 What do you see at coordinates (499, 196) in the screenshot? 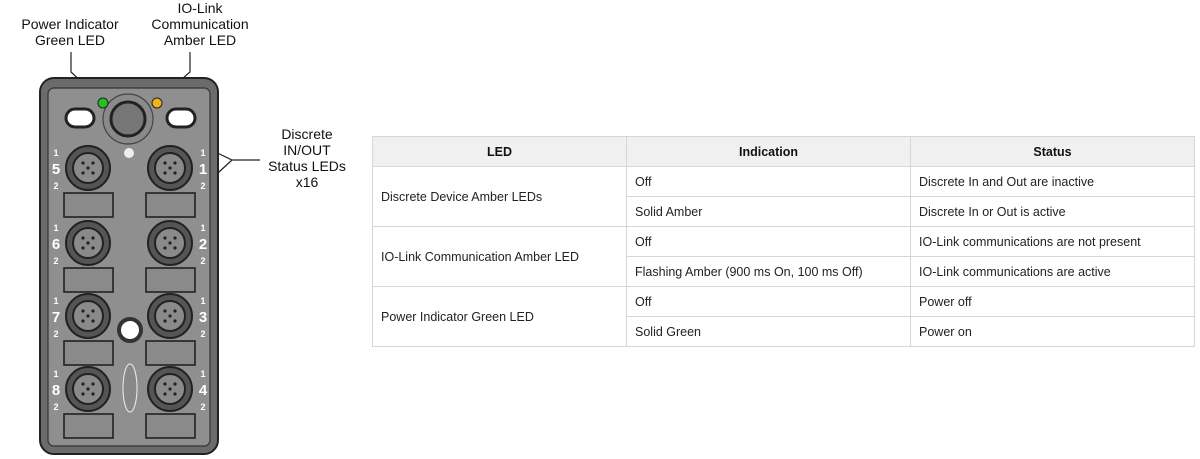
I see `led-cell: Discrete Device Amber LEDs` at bounding box center [499, 196].